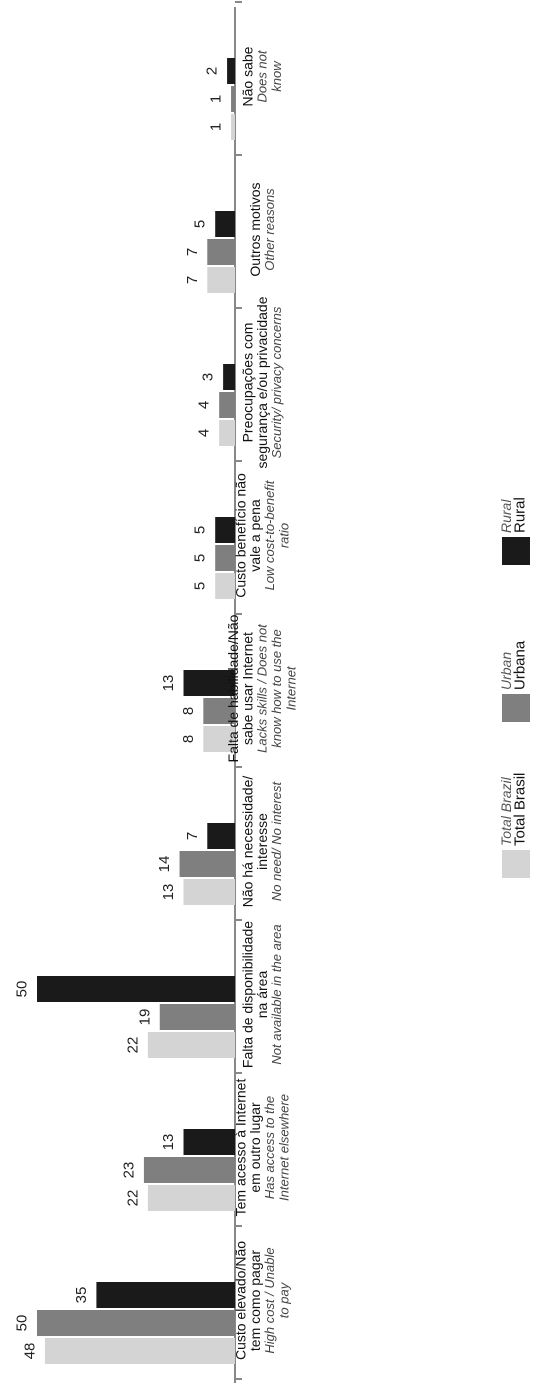  I want to click on value-label: 35, so click(81, 1295).